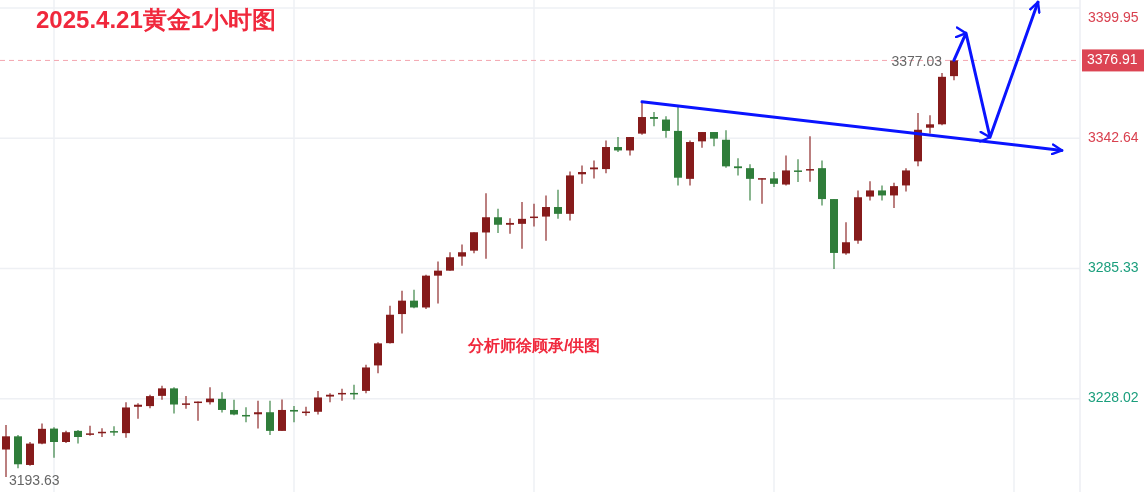 The image size is (1144, 492). What do you see at coordinates (1113, 16) in the screenshot?
I see `y-tick-label: 3399.95` at bounding box center [1113, 16].